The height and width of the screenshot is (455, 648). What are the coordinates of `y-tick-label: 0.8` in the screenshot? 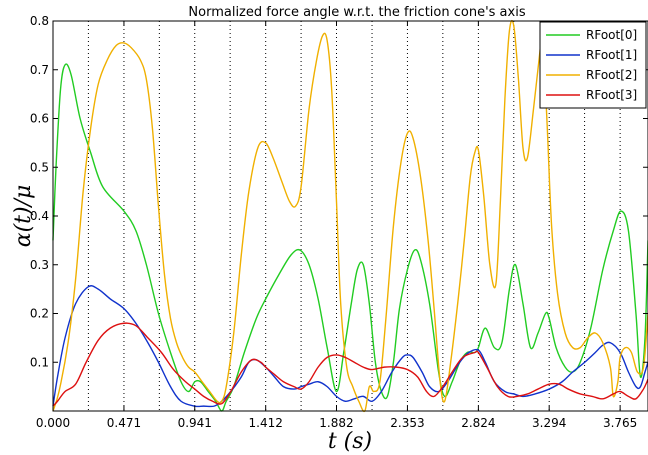 It's located at (39, 21).